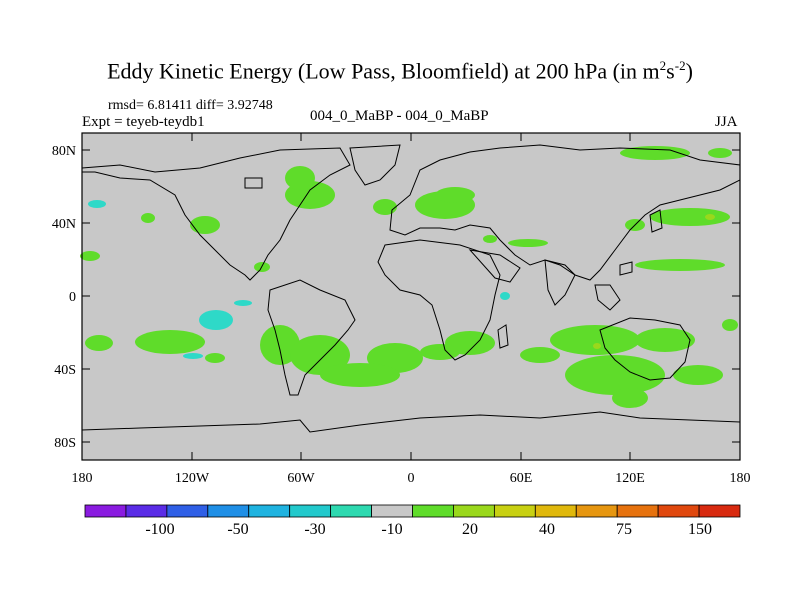  I want to click on lon-label-0: 0, so click(411, 478).